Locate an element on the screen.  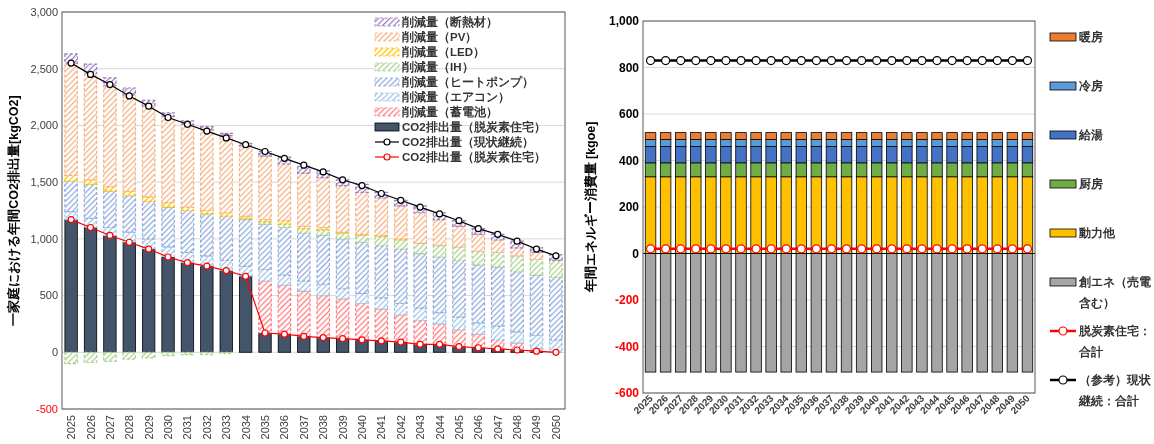
x-tick-label: 2032 is located at coordinates (206, 427).